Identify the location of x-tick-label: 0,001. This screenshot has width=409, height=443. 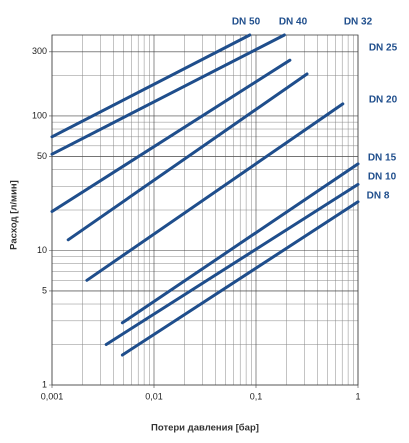
(52, 396).